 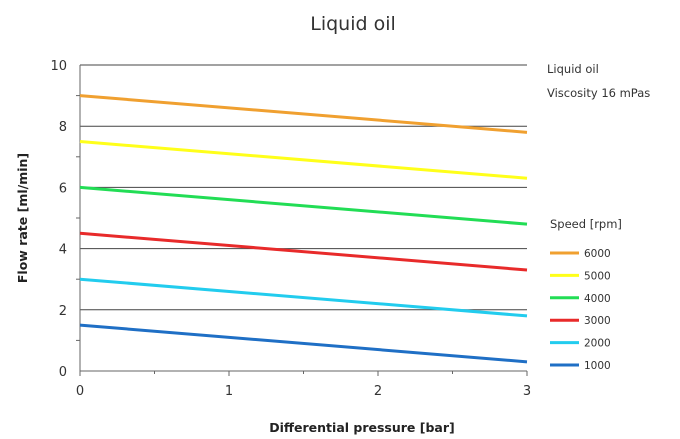 What do you see at coordinates (22, 218) in the screenshot?
I see `y-axis-title: Flow rate [ml/min]` at bounding box center [22, 218].